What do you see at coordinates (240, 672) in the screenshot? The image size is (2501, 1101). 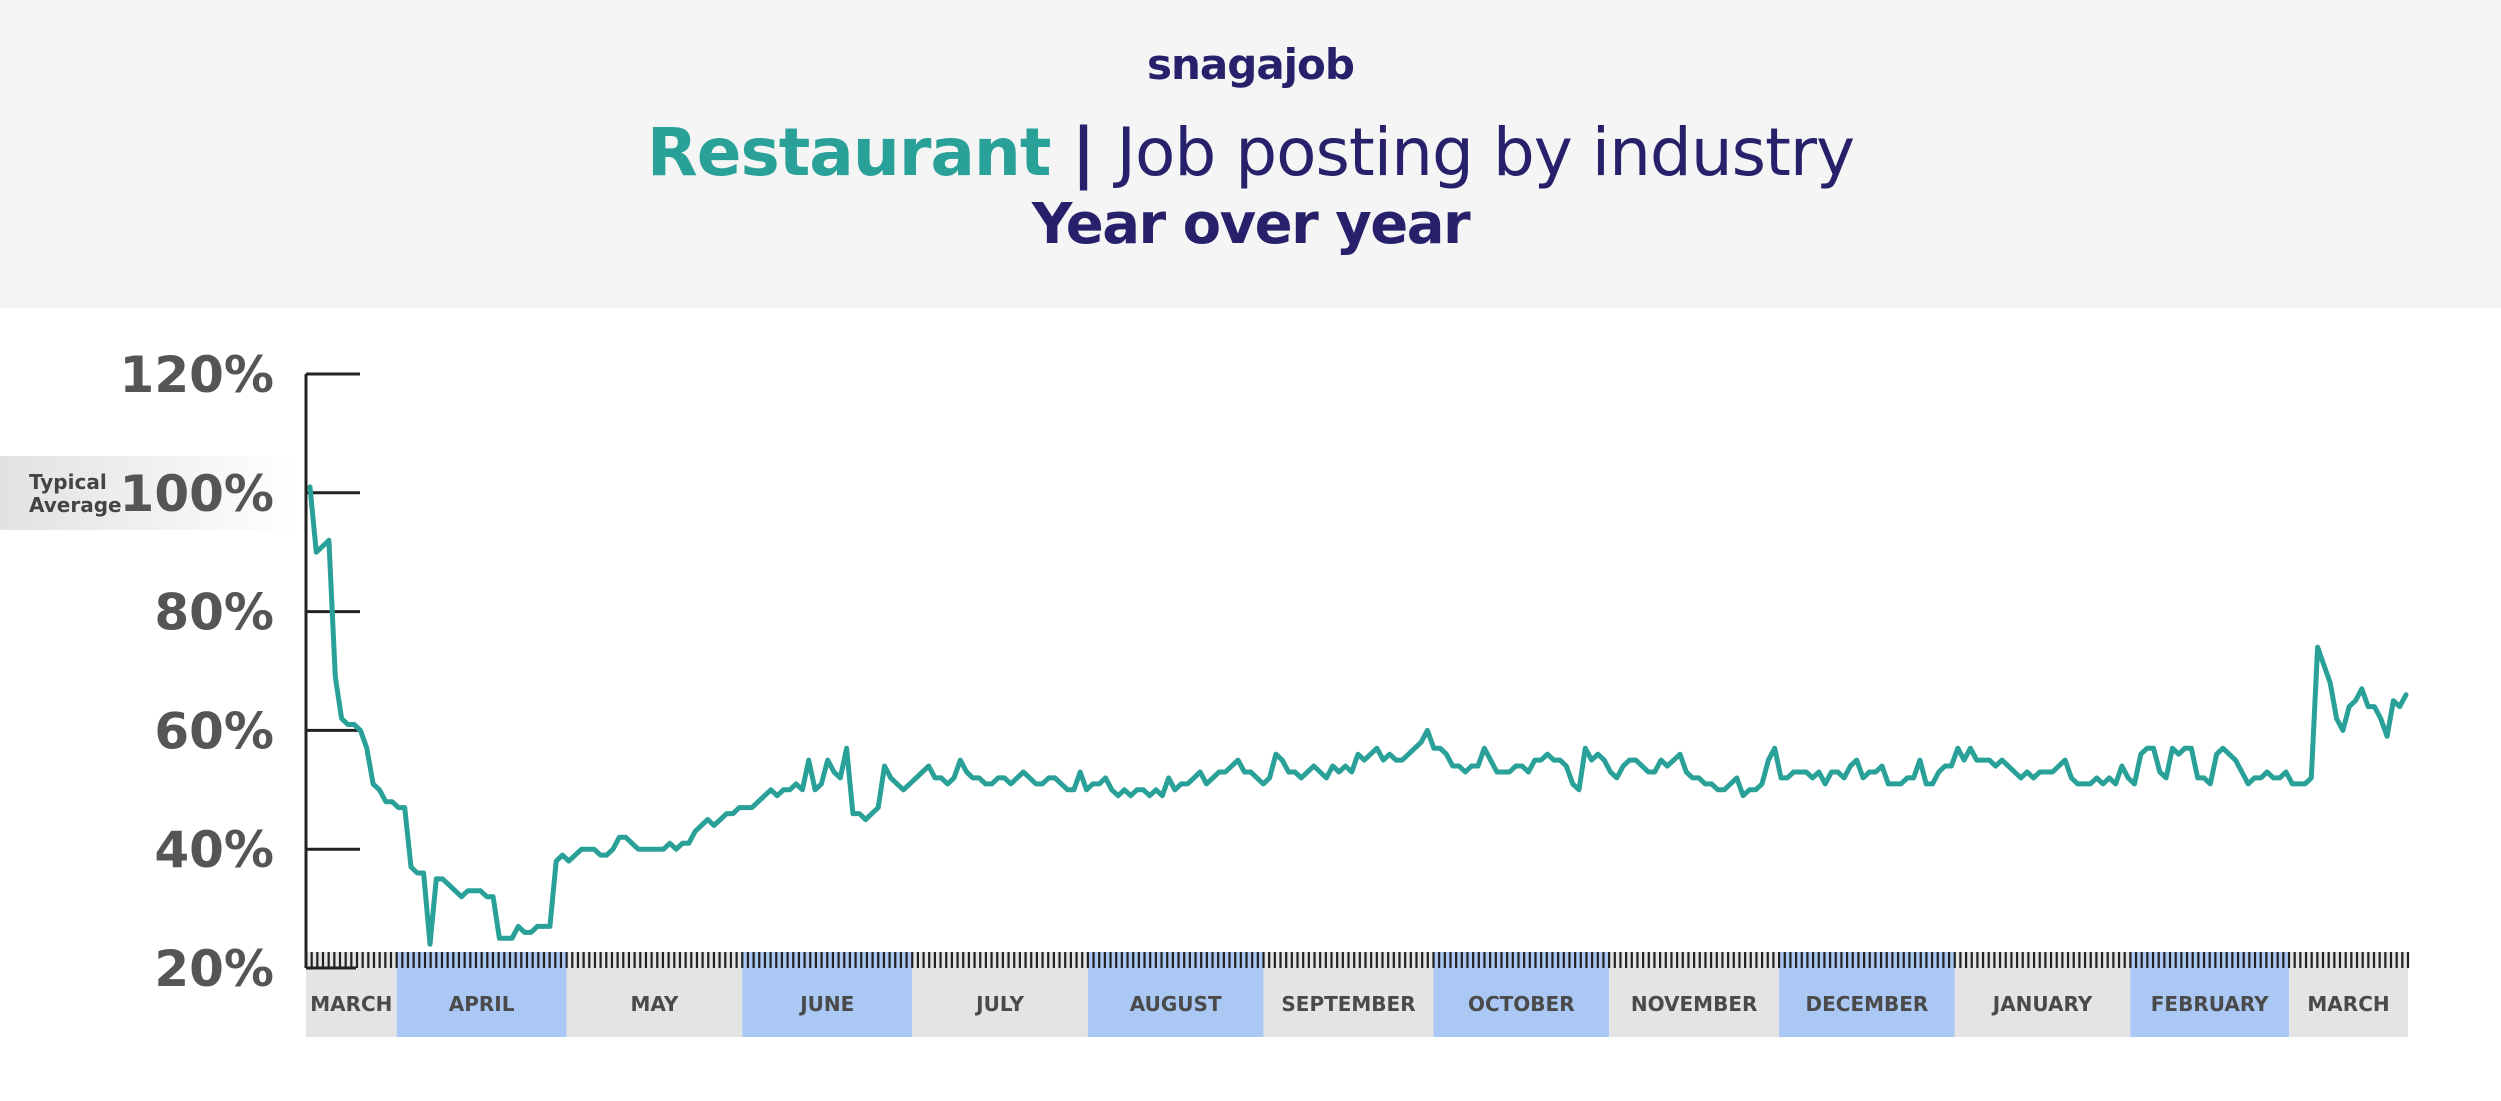 I see `y-axis: 20% 40% 60% 80% 100% 120%` at bounding box center [240, 672].